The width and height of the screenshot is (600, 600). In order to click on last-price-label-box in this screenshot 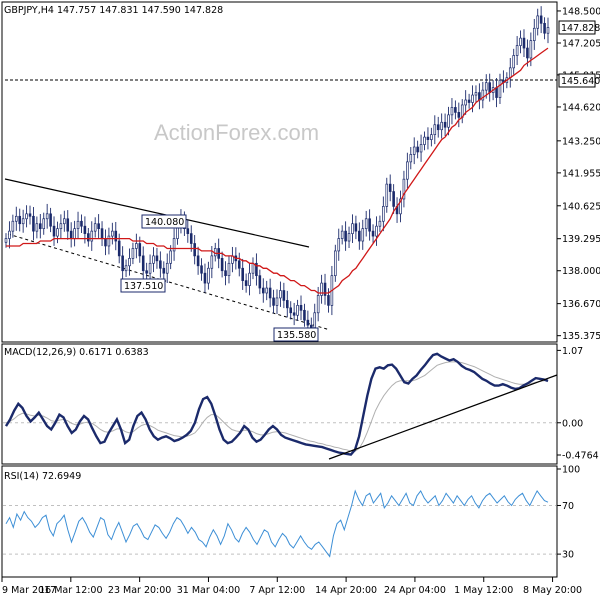, I will do `click(577, 27)`.